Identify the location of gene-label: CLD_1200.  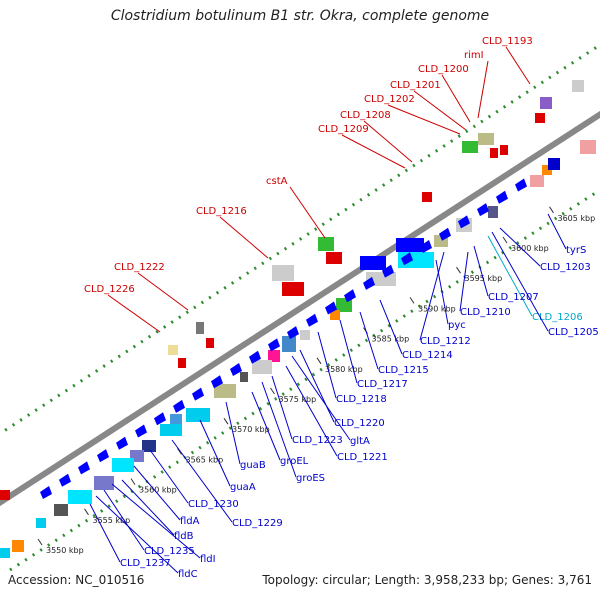
(443, 69).